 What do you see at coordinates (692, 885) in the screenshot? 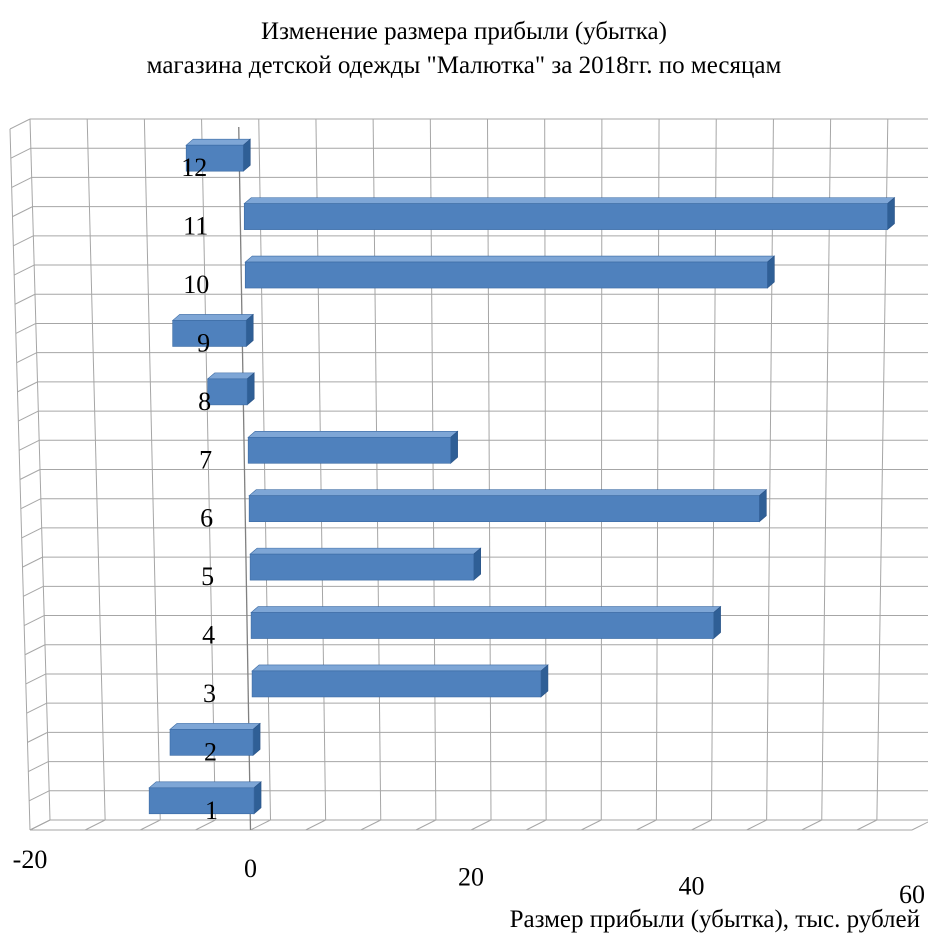
I see `x-tick-label: 40` at bounding box center [692, 885].